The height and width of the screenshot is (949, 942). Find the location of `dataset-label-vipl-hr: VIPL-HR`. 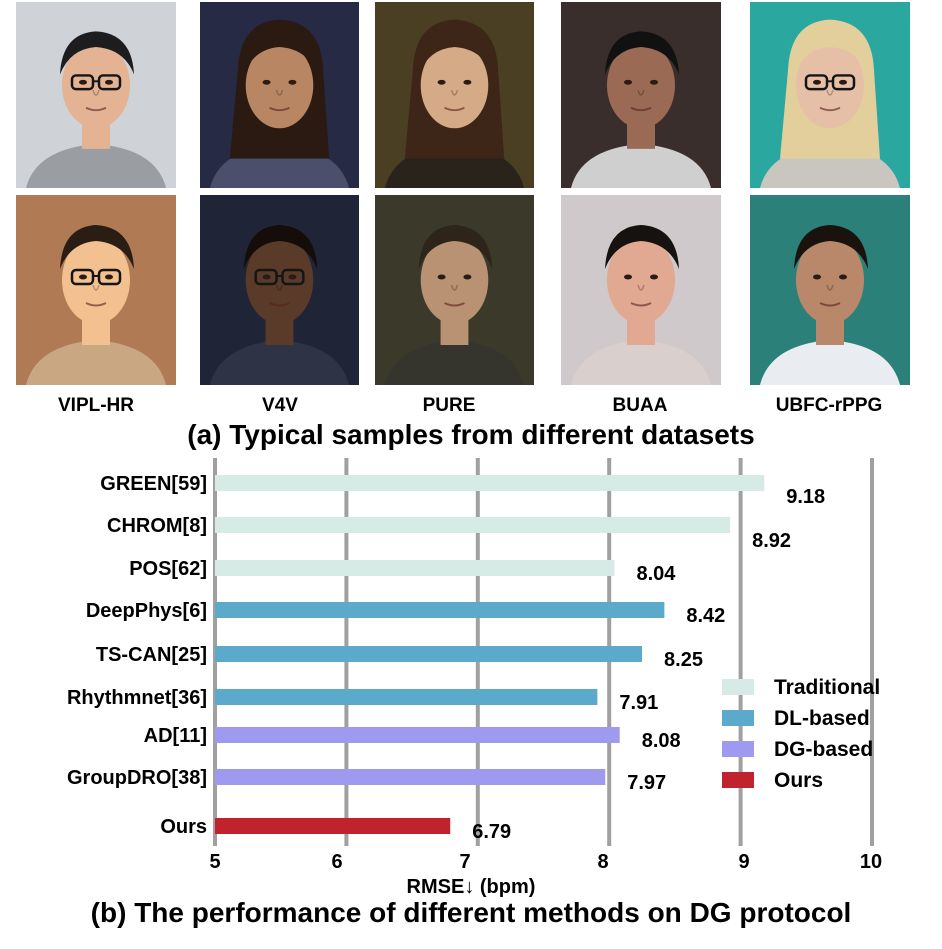

dataset-label-vipl-hr: VIPL-HR is located at coordinates (96, 405).